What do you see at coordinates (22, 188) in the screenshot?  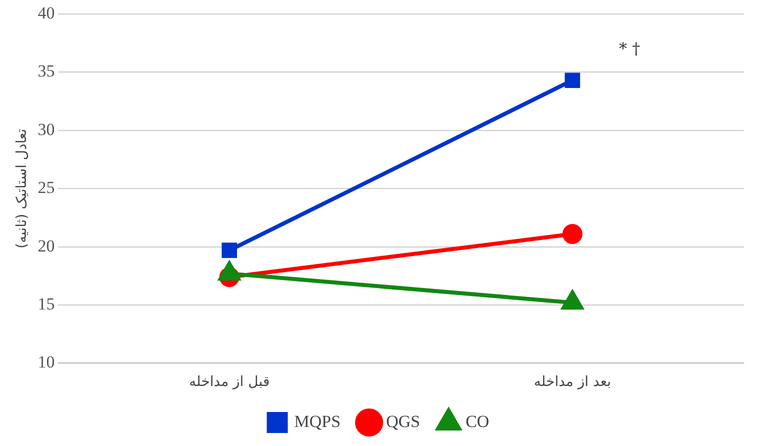 I see `y-axis-title: تعادل استاتیک (ثانیه)` at bounding box center [22, 188].